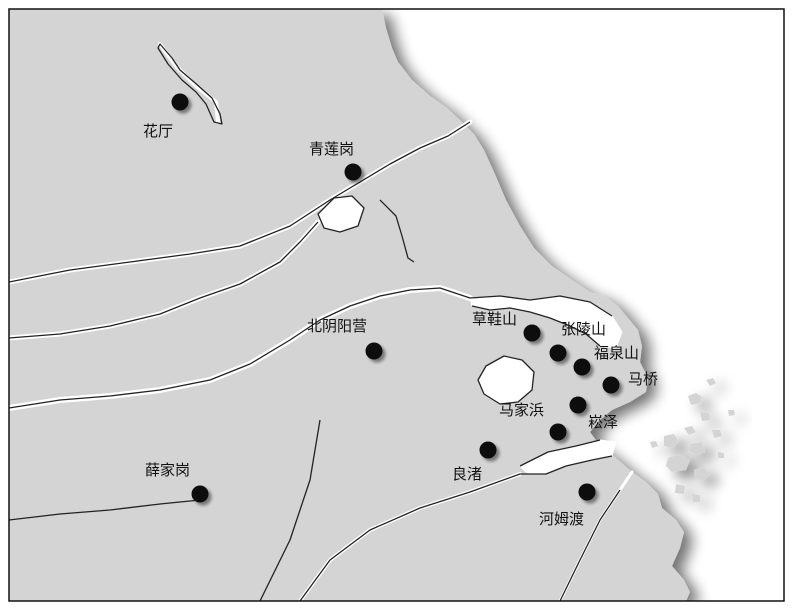  I want to click on site-label: 张陵山, so click(583, 329).